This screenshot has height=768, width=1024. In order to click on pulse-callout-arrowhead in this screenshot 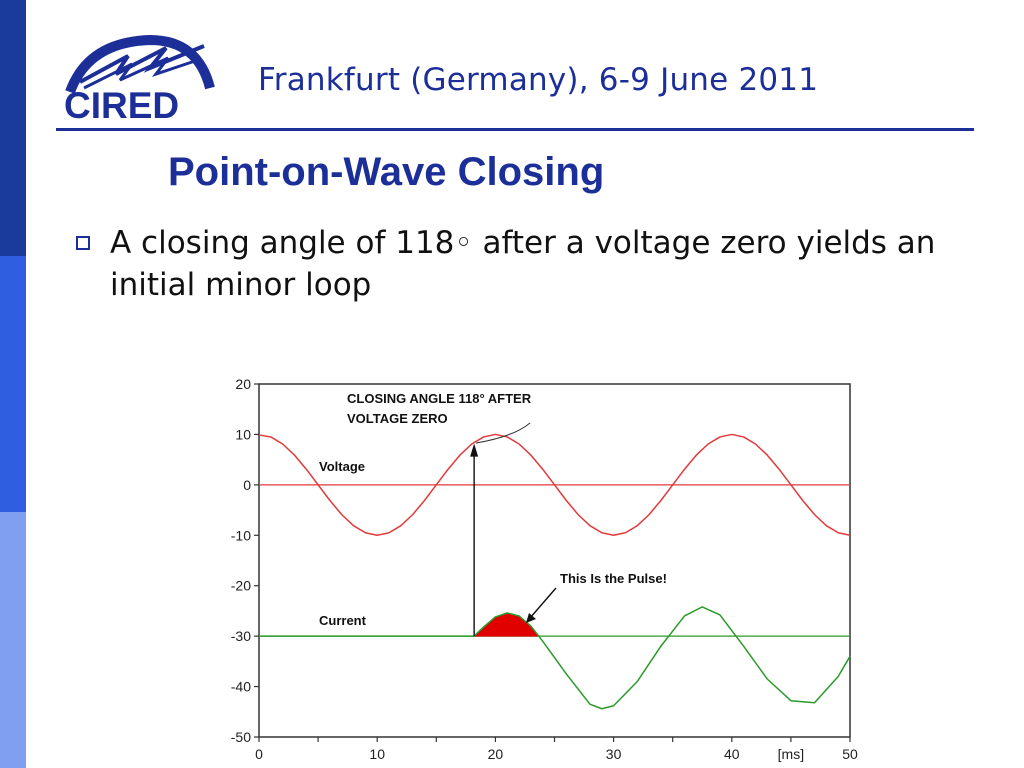, I will do `click(531, 618)`.